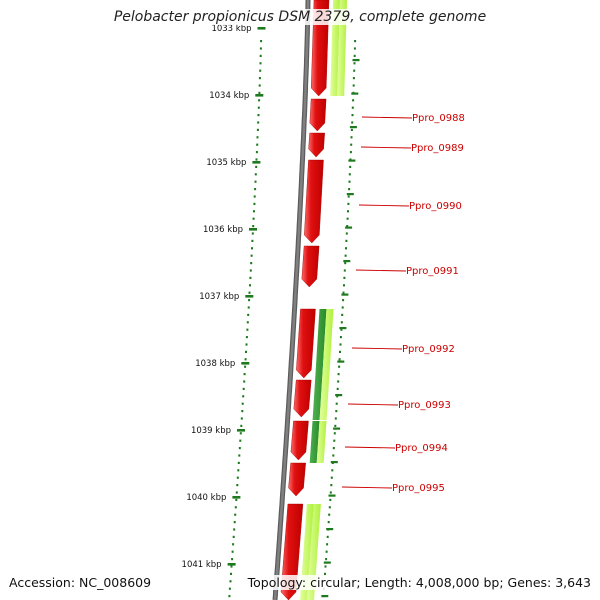 The image size is (600, 600). Describe the element at coordinates (211, 431) in the screenshot. I see `scale-label: 1039 kbp` at that location.